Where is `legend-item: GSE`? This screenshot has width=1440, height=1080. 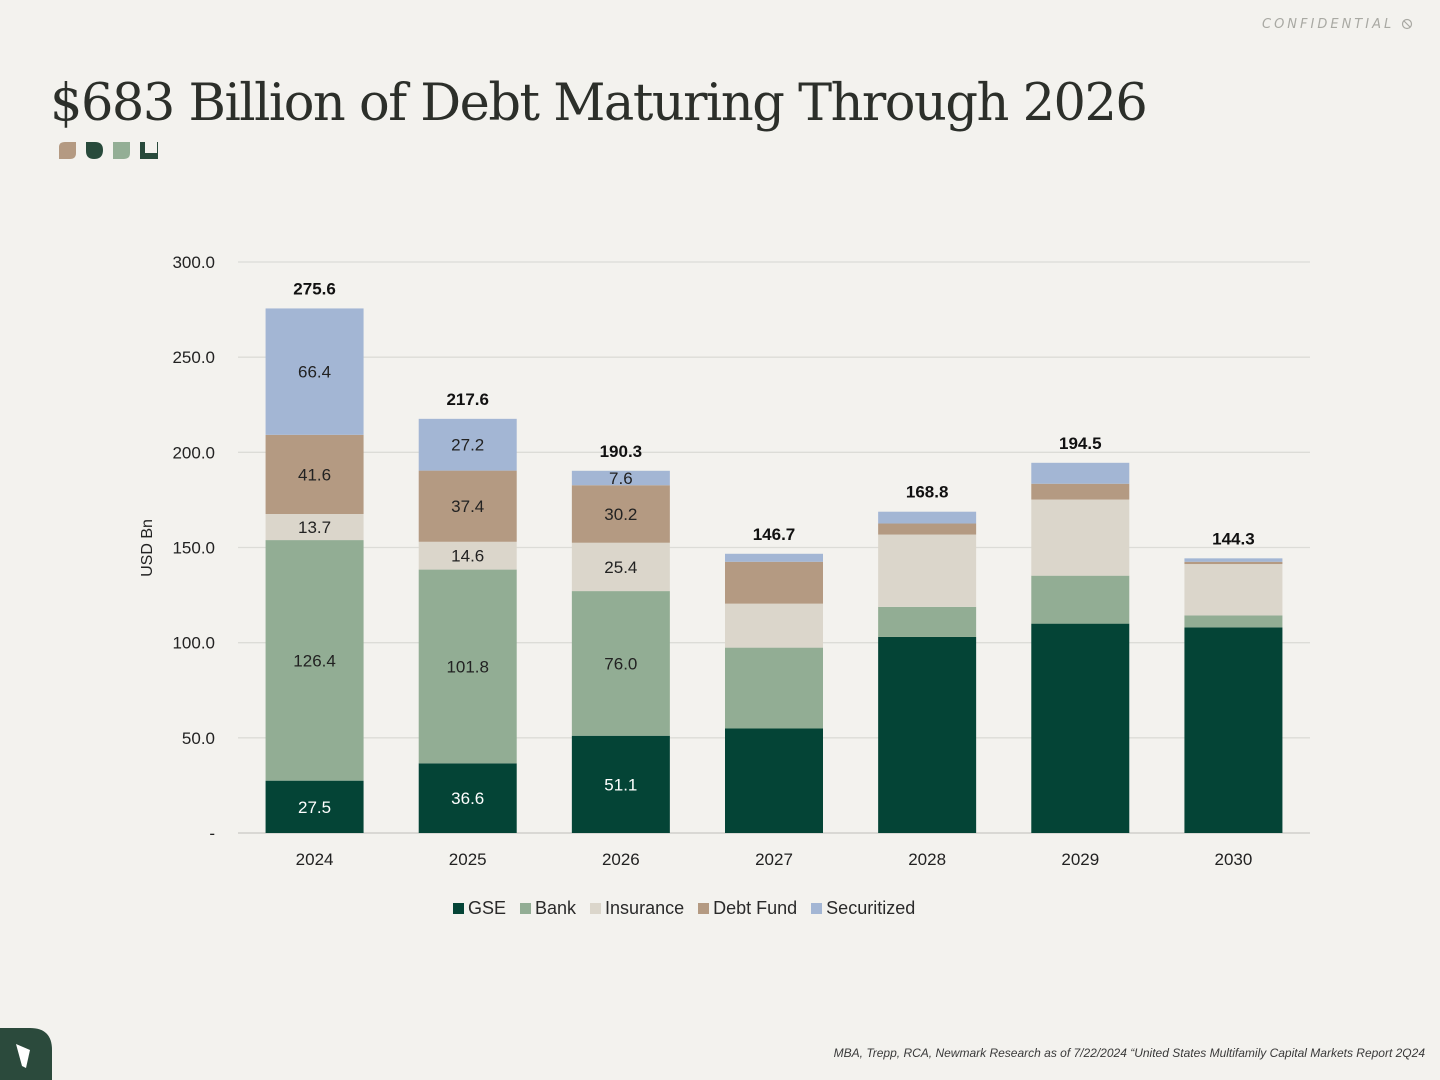 legend-item: GSE is located at coordinates (479, 908).